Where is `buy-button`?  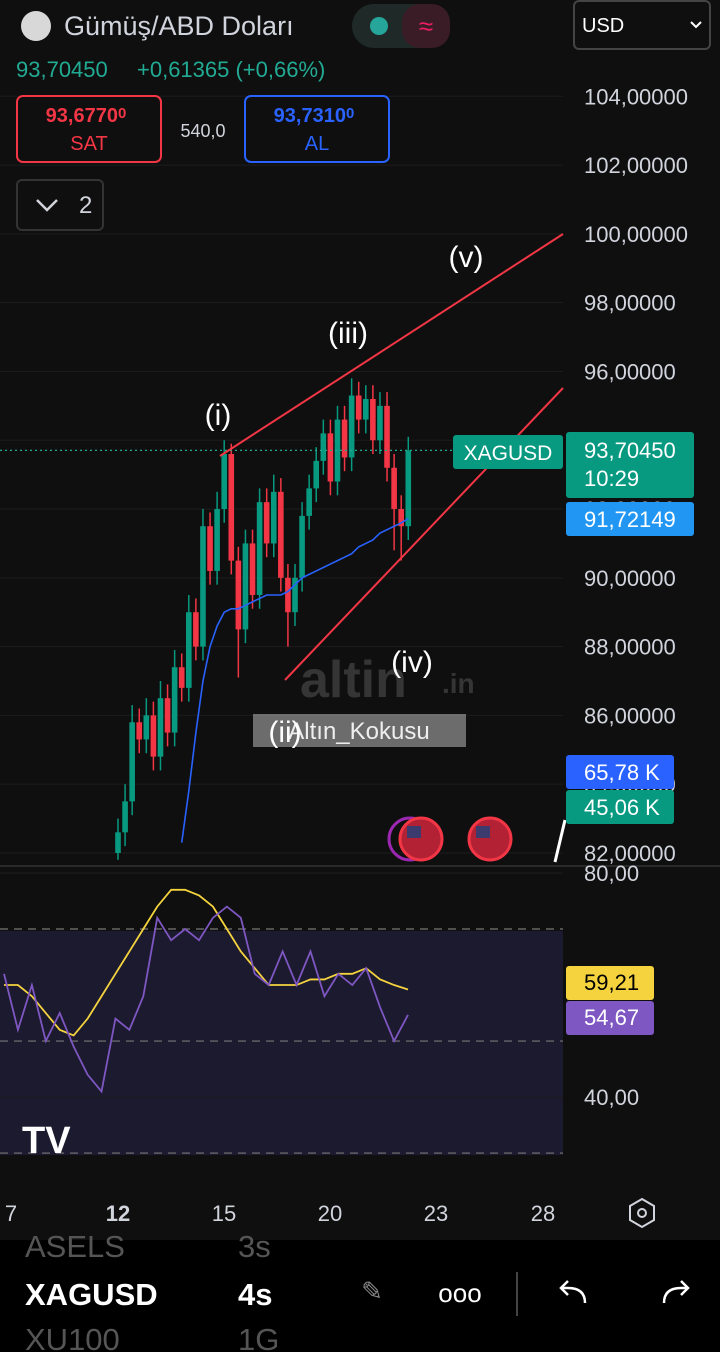 buy-button is located at coordinates (317, 129).